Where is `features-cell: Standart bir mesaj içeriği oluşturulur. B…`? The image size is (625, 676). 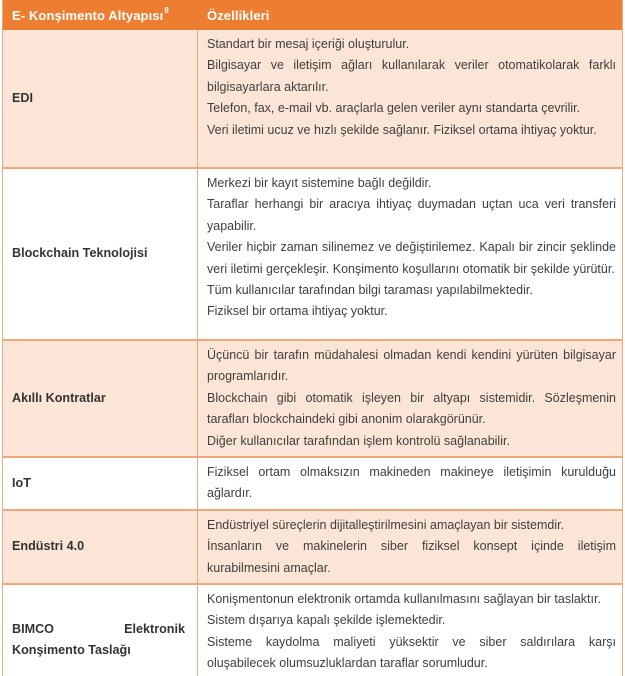
features-cell: Standart bir mesaj içeriği oluşturulur. B… is located at coordinates (409, 98).